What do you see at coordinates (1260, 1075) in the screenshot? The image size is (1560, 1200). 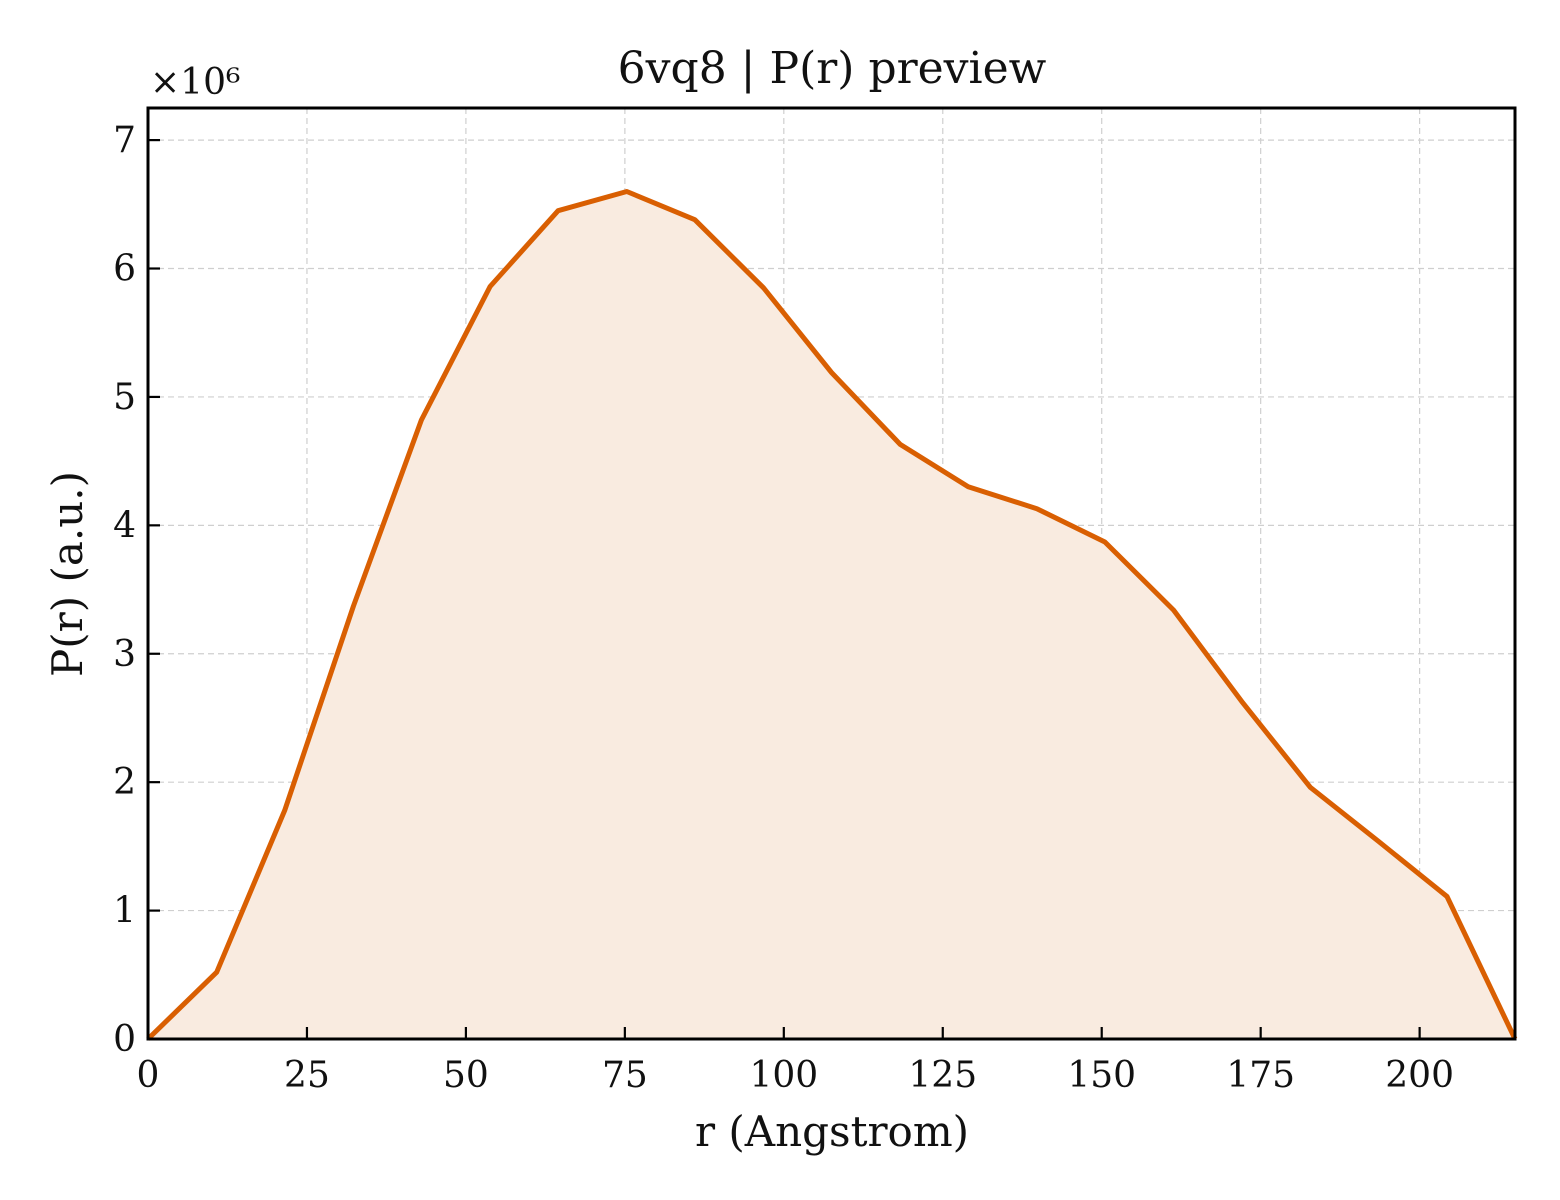 I see `x-tick-label: 175` at bounding box center [1260, 1075].